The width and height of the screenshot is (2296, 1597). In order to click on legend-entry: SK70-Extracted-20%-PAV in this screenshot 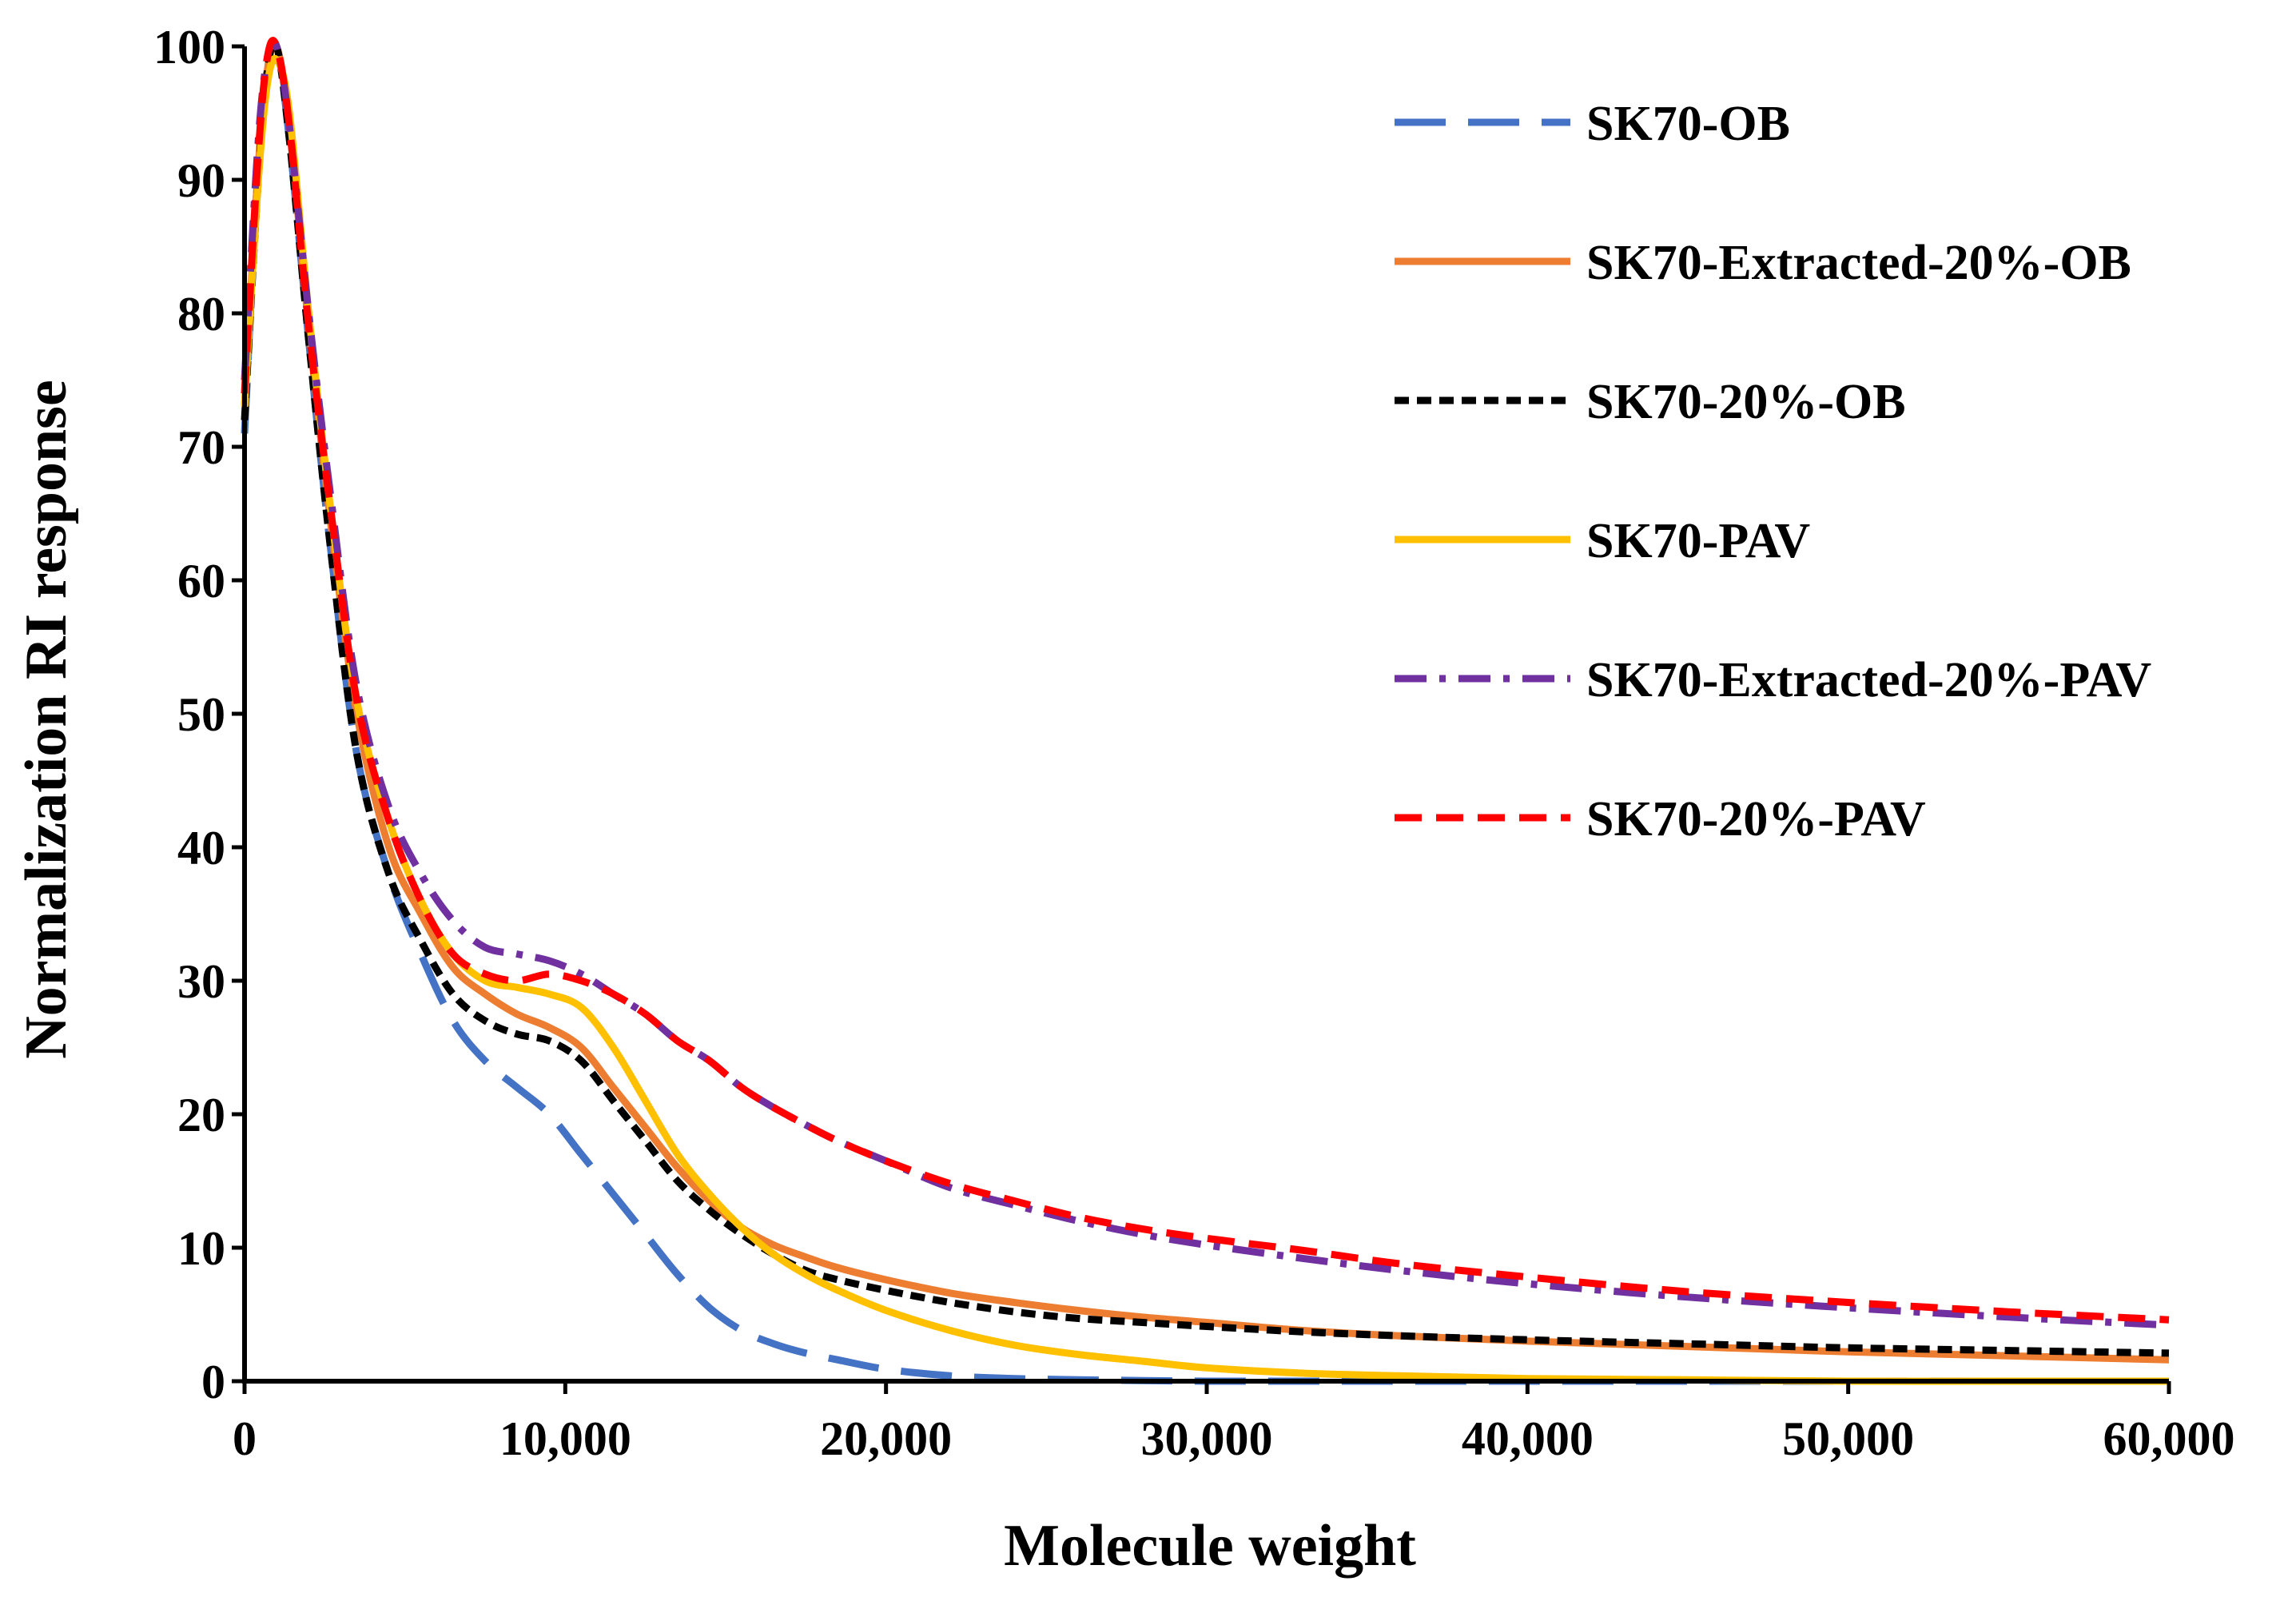, I will do `click(1773, 680)`.